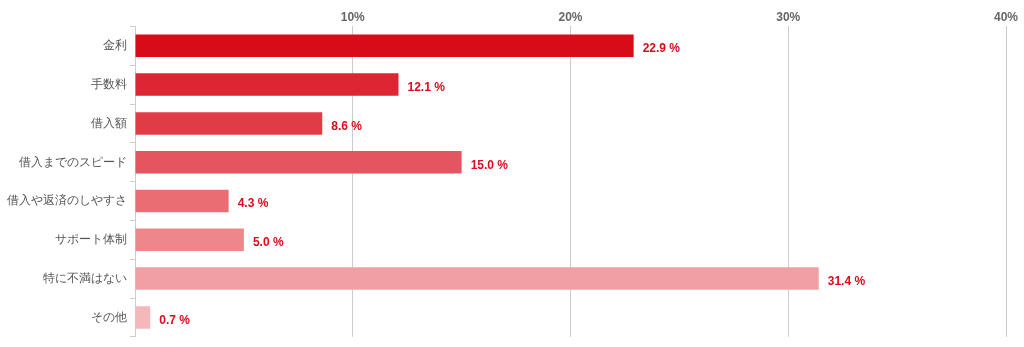 The height and width of the screenshot is (347, 1024). I want to click on data-label: 22.9 %, so click(661, 48).